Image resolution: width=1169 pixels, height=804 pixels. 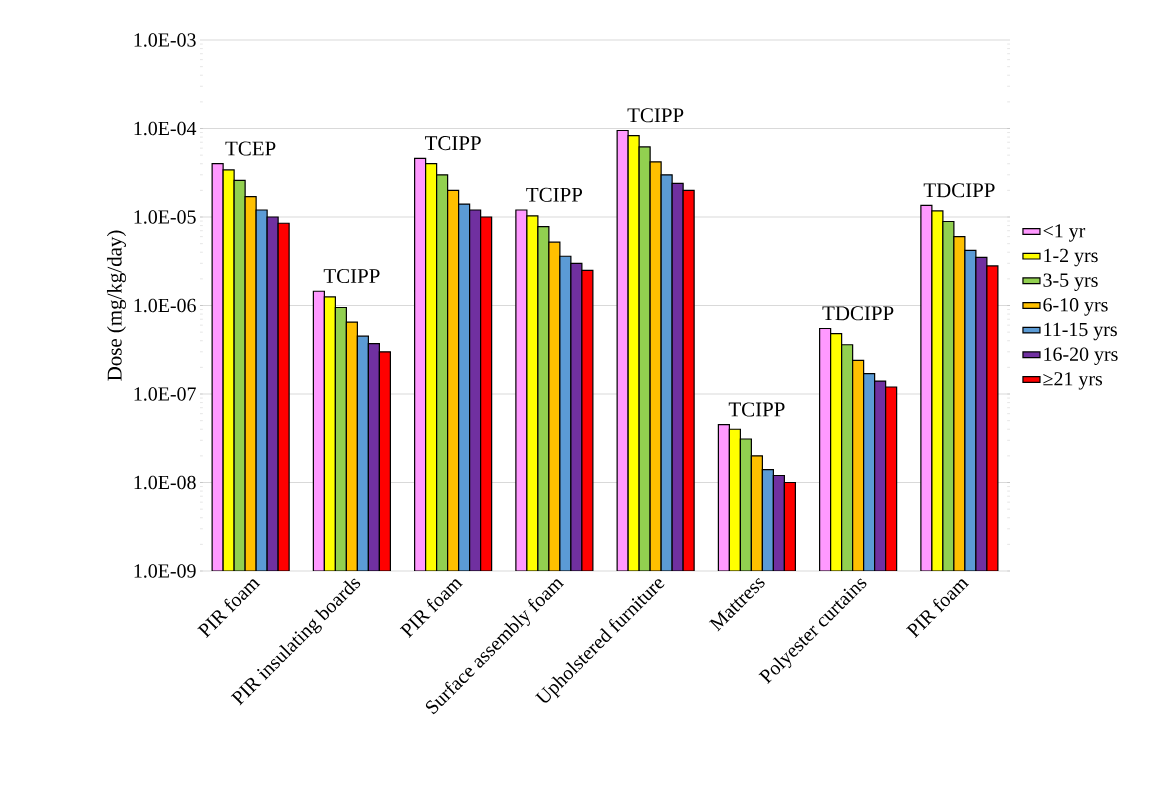 What do you see at coordinates (116, 305) in the screenshot?
I see `y-axis-title: Dose (mg/kg/day)` at bounding box center [116, 305].